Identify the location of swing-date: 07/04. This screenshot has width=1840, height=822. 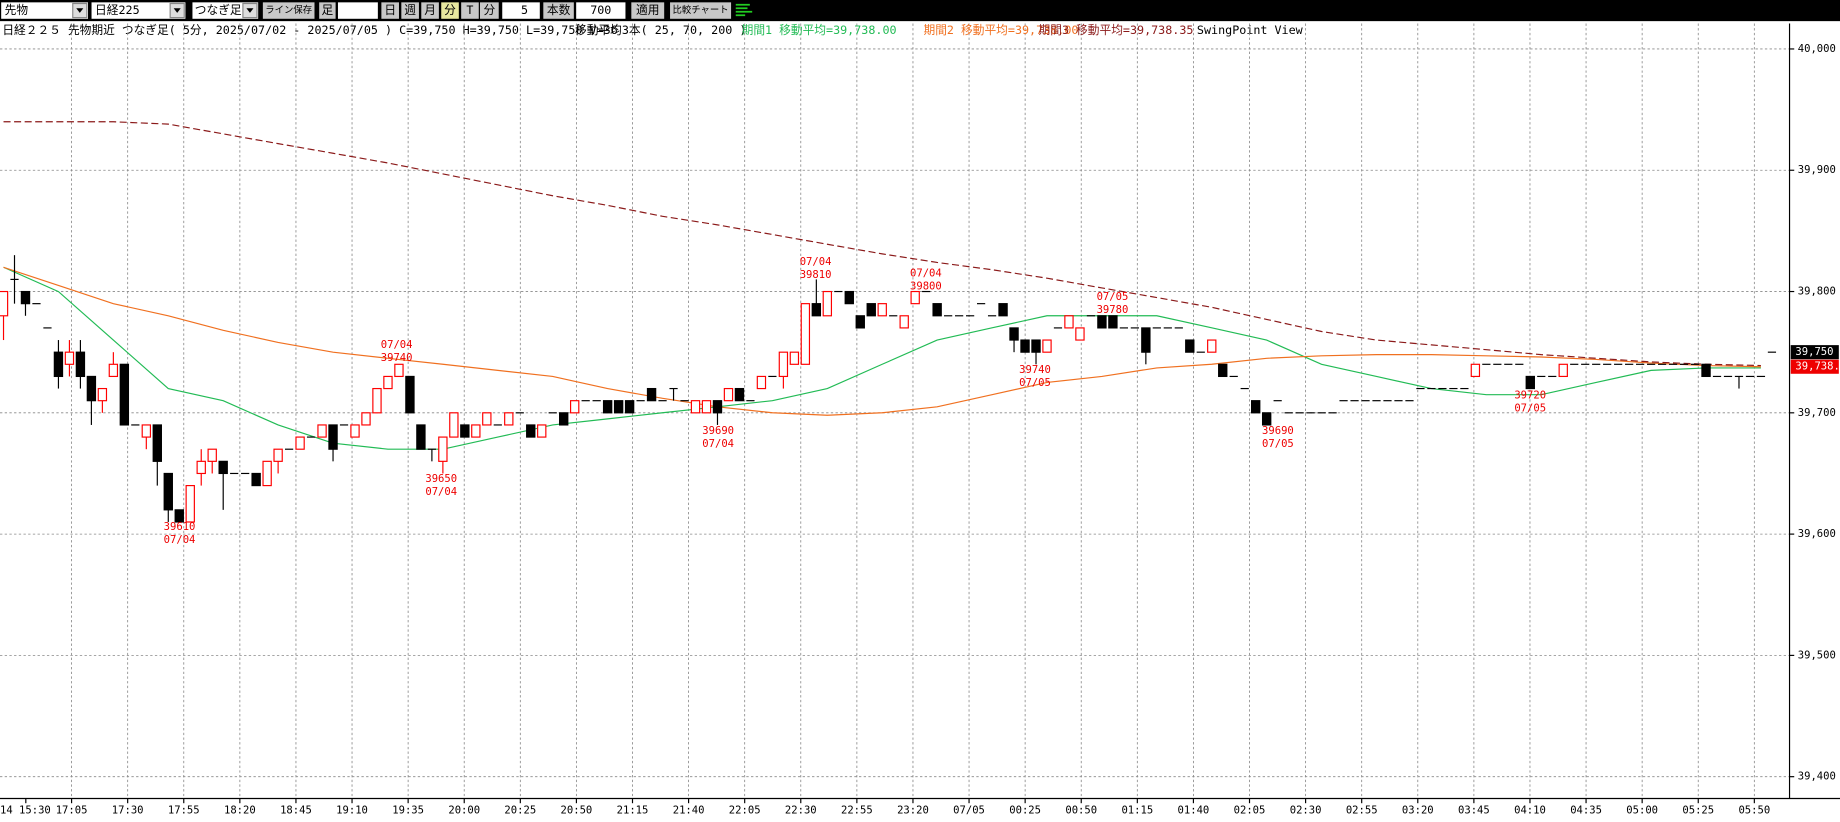
(441, 492).